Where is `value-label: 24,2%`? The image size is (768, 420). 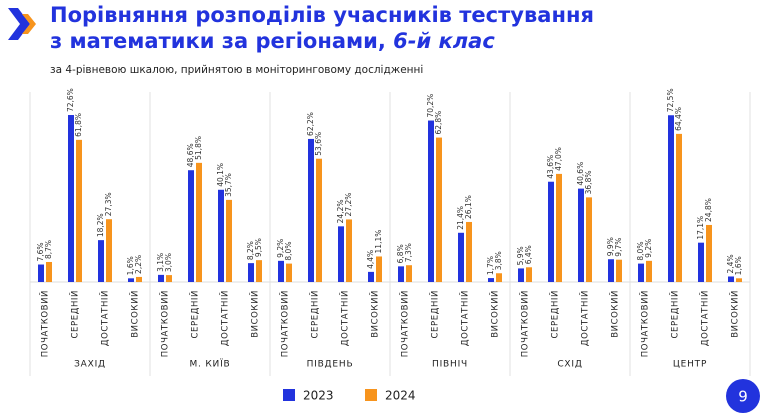
value-label: 24,2% is located at coordinates (340, 212).